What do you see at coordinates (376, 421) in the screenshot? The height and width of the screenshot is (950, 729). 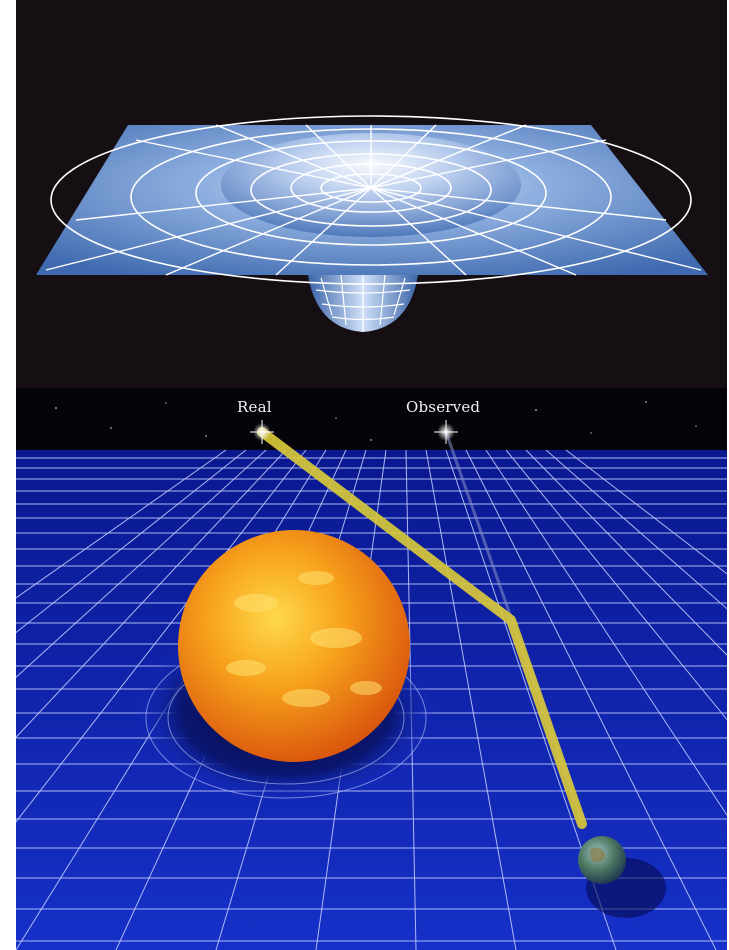 I see `background-stars` at bounding box center [376, 421].